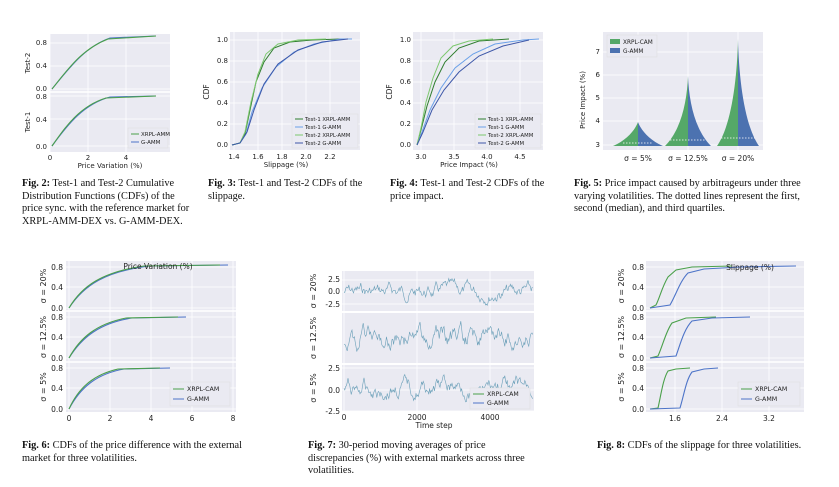 This screenshot has width=839, height=487. I want to click on fig5-caption-label: Fig. 5:, so click(588, 183).